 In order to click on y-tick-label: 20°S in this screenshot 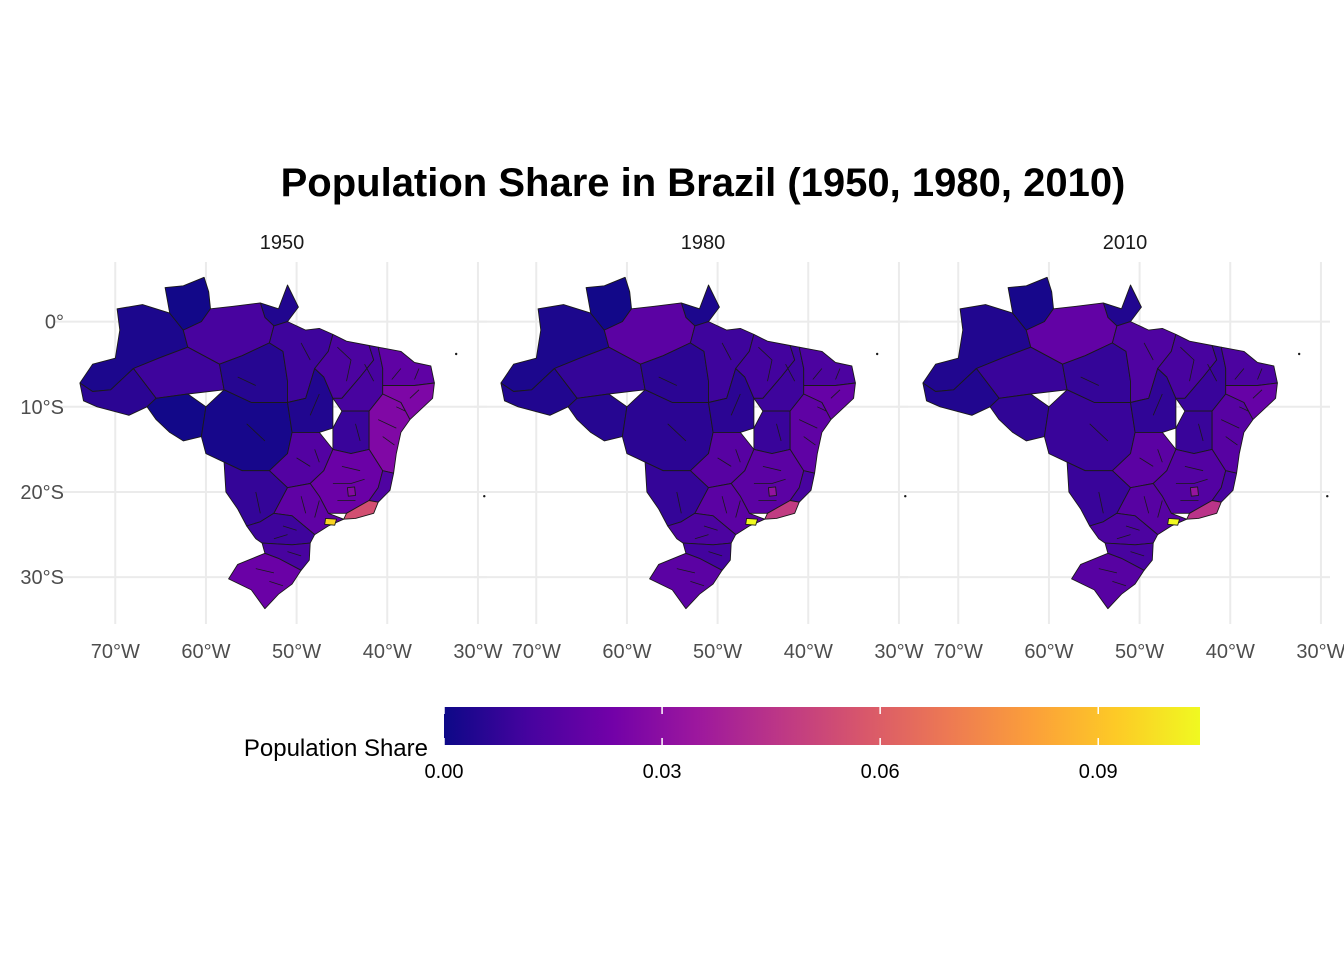, I will do `click(42, 493)`.